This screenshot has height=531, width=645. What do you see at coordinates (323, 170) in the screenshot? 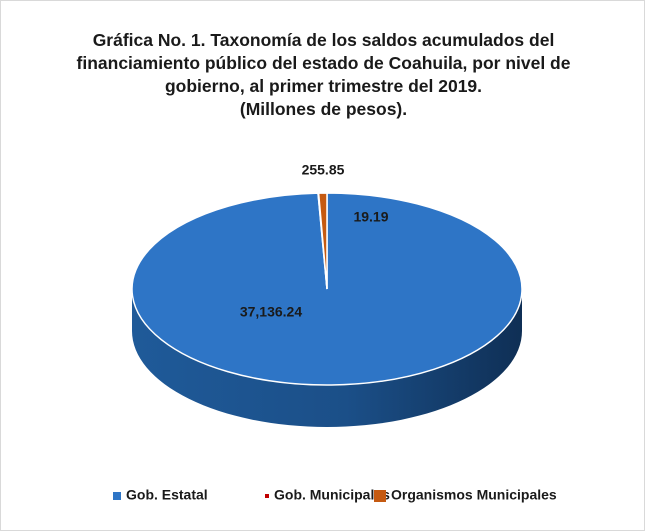
I see `data-label: 255.85` at bounding box center [323, 170].